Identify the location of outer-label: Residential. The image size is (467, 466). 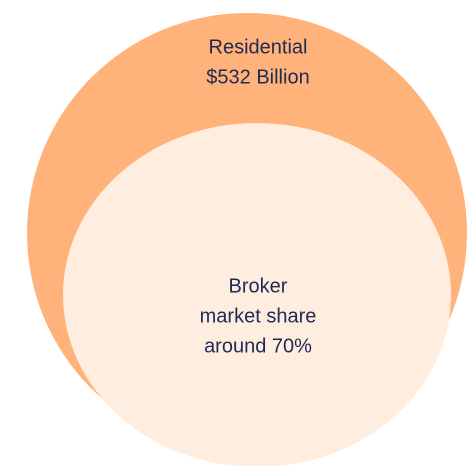
(258, 47).